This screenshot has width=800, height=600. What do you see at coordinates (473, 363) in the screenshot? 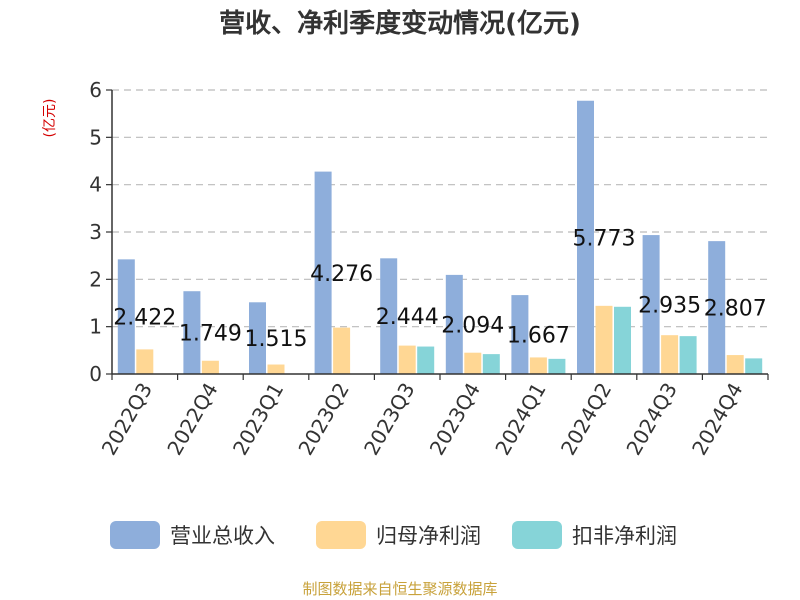
I see `bar-1-2023Q4` at bounding box center [473, 363].